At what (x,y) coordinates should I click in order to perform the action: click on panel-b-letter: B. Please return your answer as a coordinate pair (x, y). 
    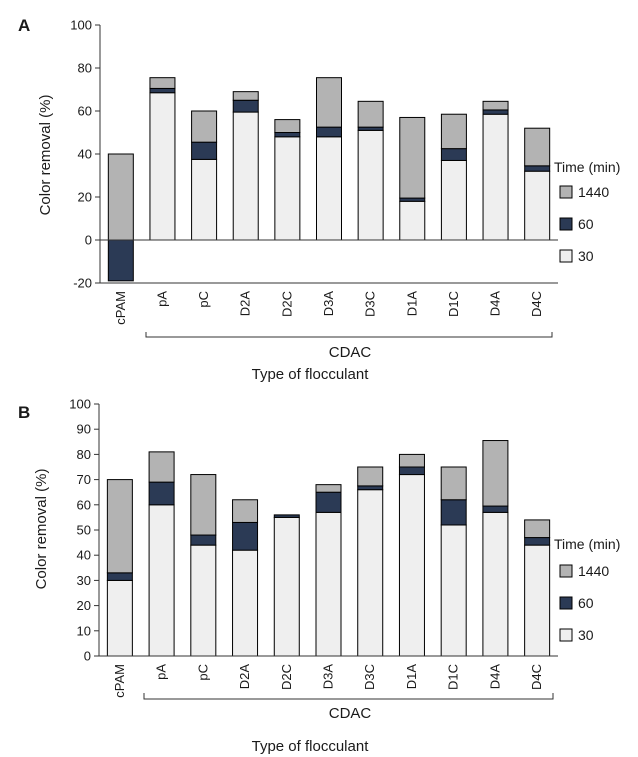
    Looking at the image, I should click on (24, 412).